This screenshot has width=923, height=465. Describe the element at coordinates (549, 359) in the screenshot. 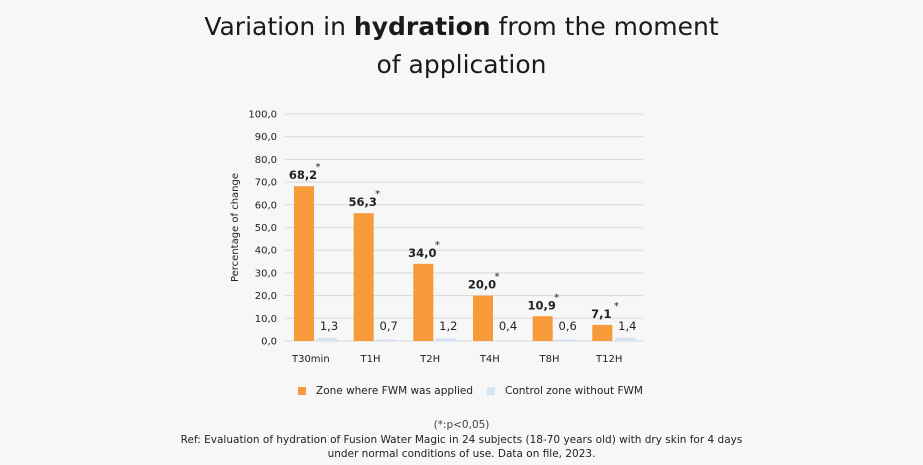

I see `x-tick-label: T8H` at that location.